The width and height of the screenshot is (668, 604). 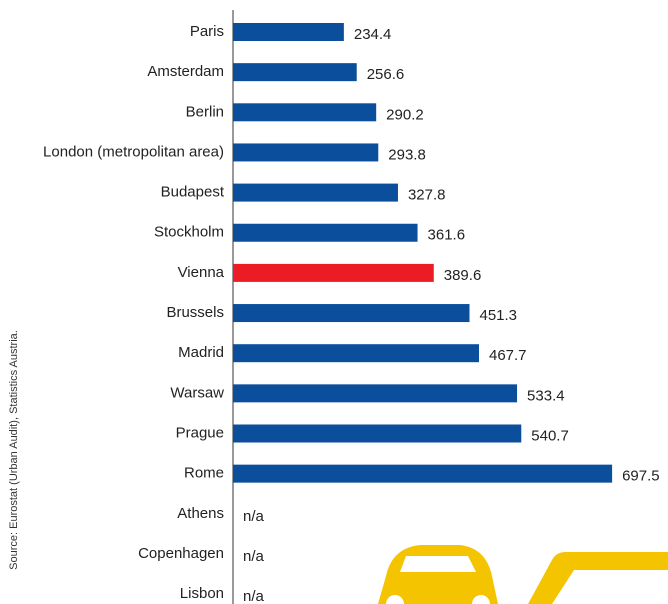 I want to click on value-label: 327.8, so click(x=427, y=195).